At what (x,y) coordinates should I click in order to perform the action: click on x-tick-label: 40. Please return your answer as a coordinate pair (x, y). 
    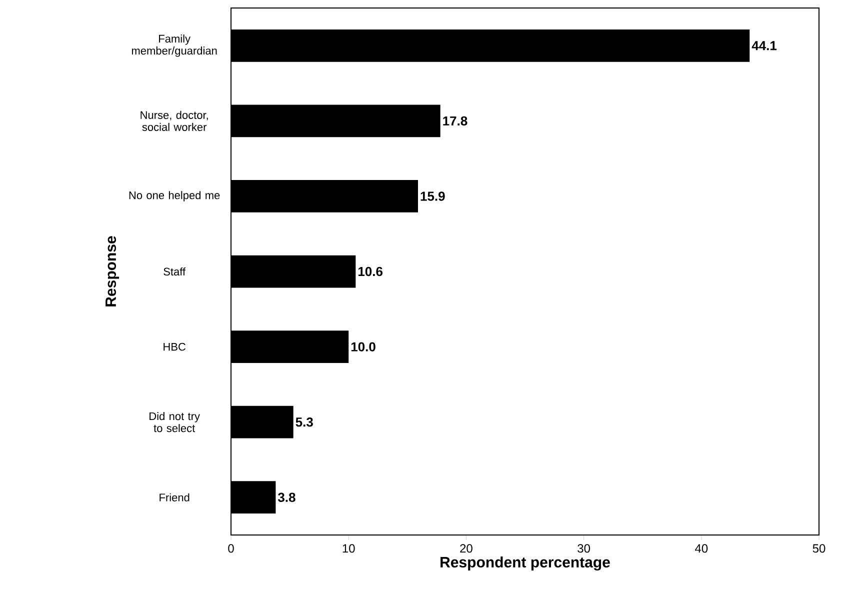
    Looking at the image, I should click on (701, 548).